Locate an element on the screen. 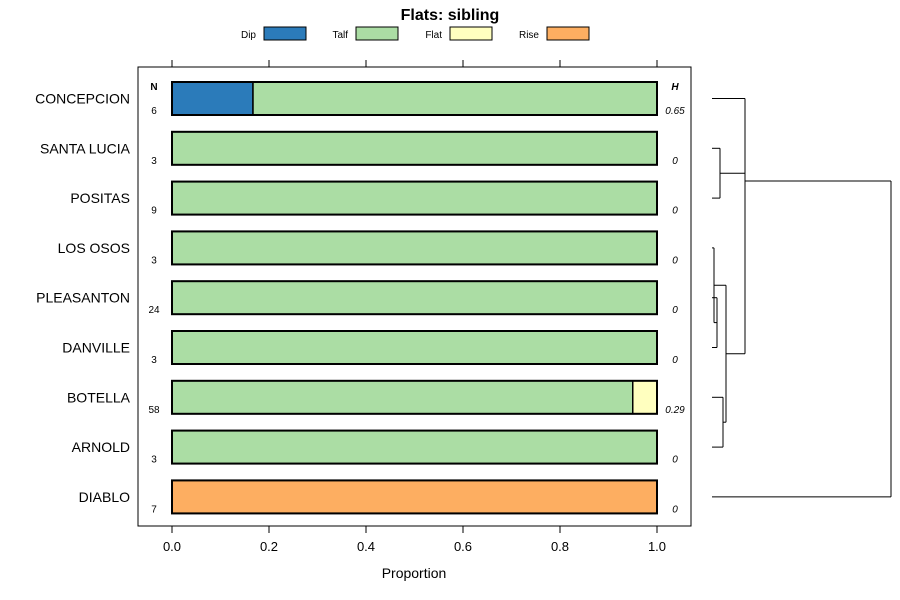 This screenshot has height=600, width=900. legend-label-talf: Talf is located at coordinates (340, 35).